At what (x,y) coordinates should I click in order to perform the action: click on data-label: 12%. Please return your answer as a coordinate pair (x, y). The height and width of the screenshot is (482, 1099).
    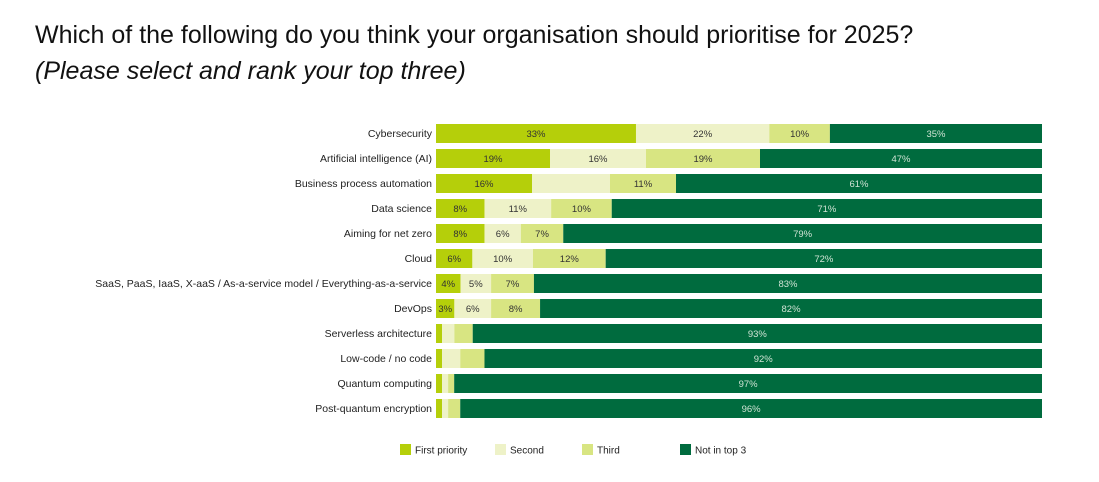
    Looking at the image, I should click on (570, 259).